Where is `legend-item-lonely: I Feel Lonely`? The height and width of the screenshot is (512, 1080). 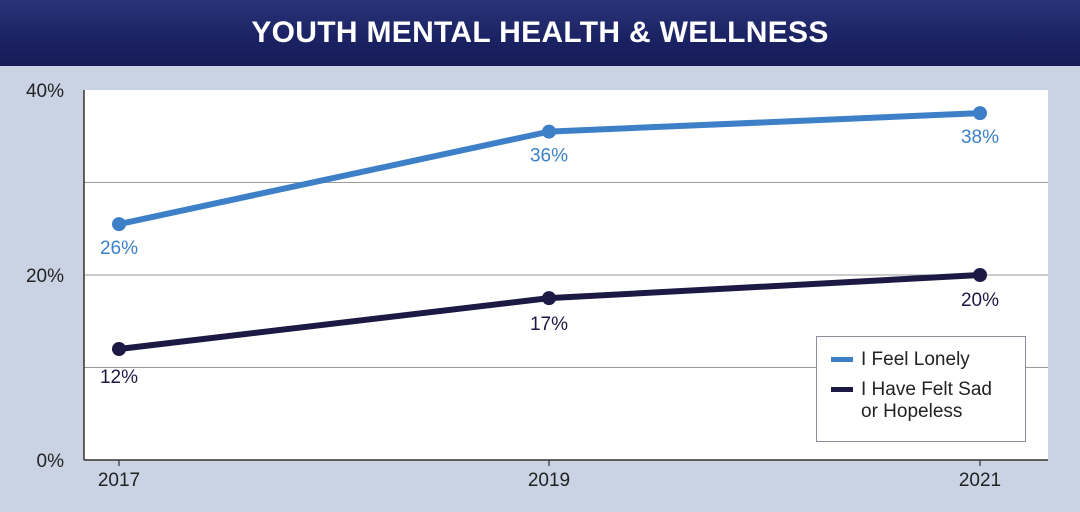
legend-item-lonely: I Feel Lonely is located at coordinates (923, 360).